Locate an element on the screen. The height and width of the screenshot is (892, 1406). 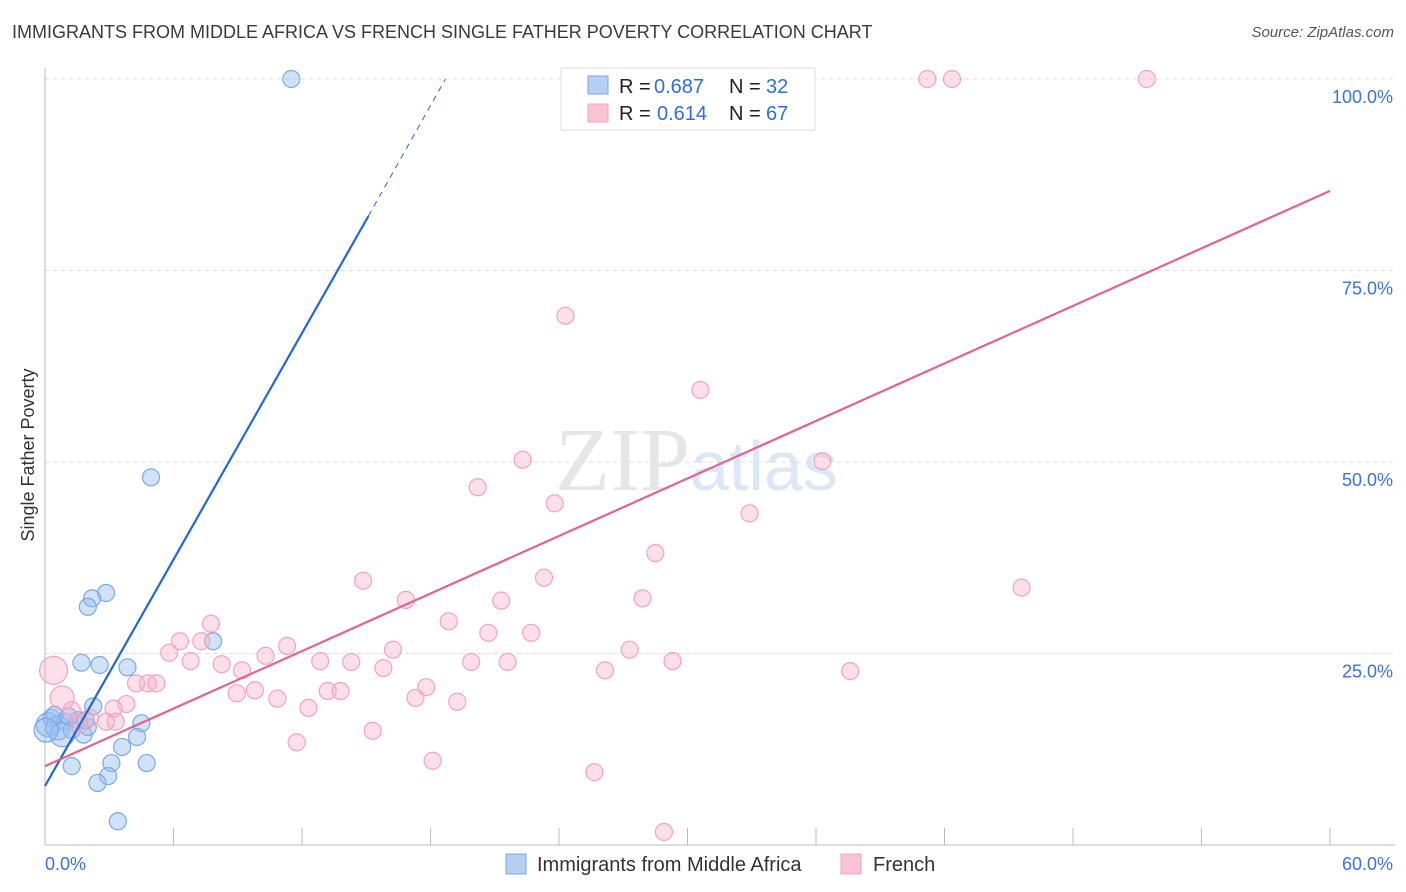
legend-label-middle-africa: Immigrants from Middle Africa is located at coordinates (669, 865).